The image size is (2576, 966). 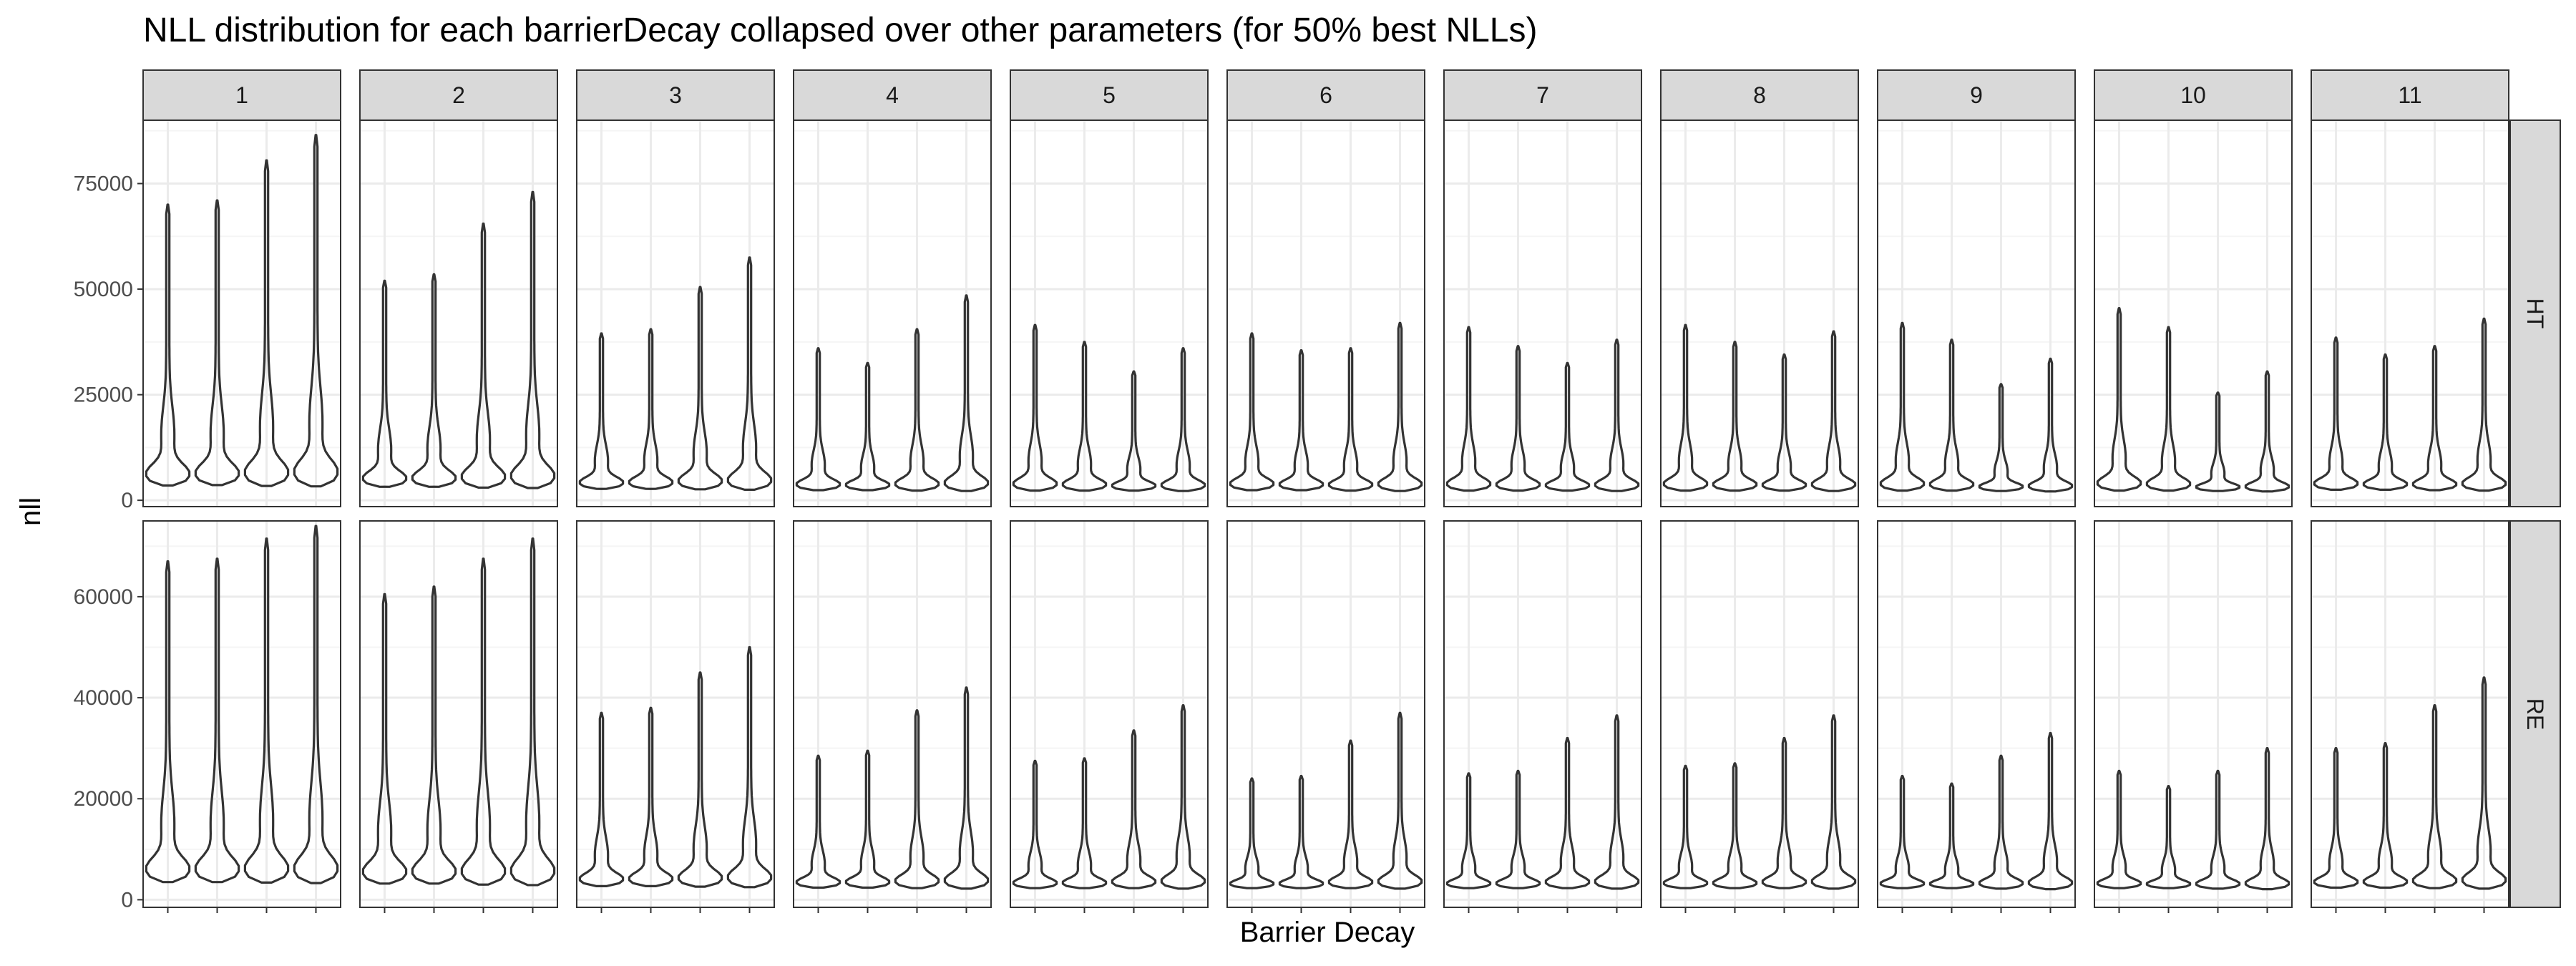 I want to click on column-strip-label: 1, so click(x=241, y=95).